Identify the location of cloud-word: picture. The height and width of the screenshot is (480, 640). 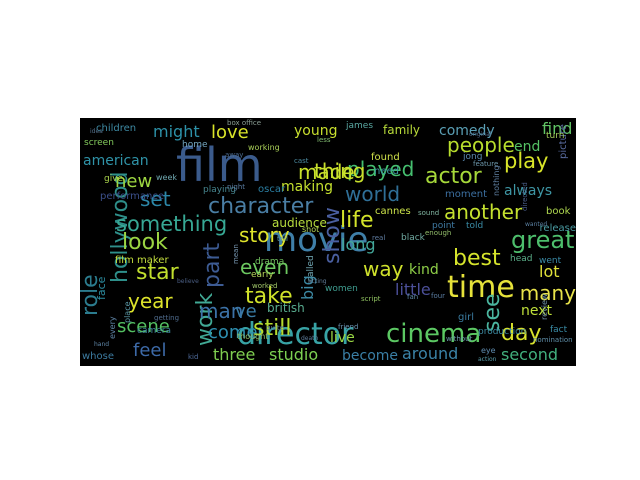
(563, 141).